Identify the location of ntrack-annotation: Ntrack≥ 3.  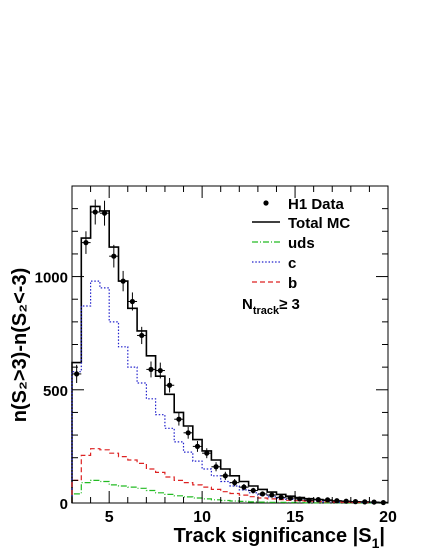
(271, 306).